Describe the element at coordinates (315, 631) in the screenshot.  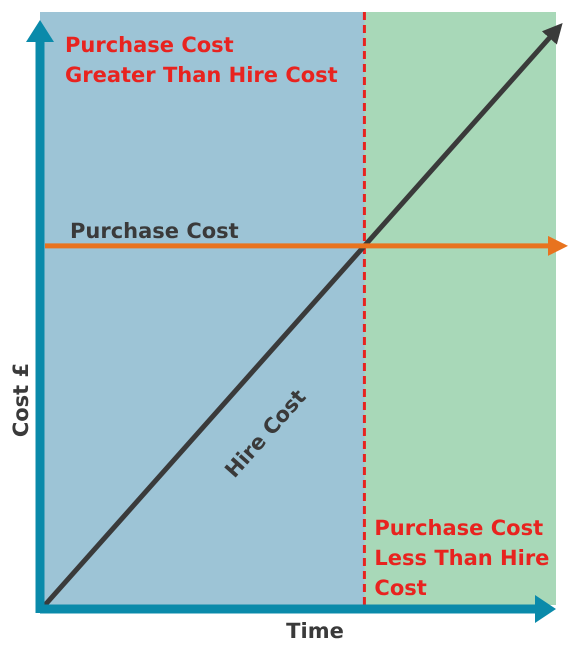
I see `x-axis-title: Time` at that location.